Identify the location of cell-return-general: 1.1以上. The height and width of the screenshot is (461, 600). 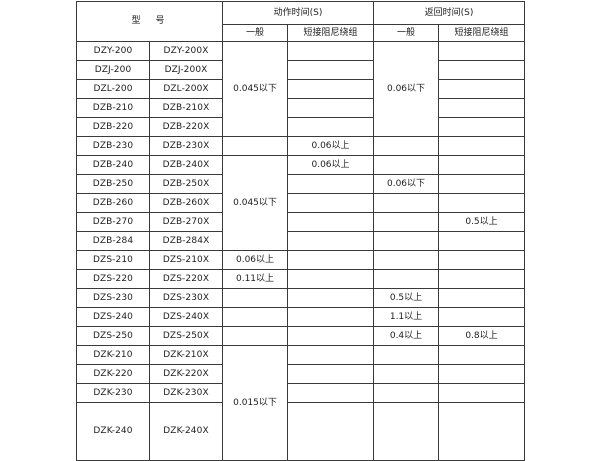
(406, 317).